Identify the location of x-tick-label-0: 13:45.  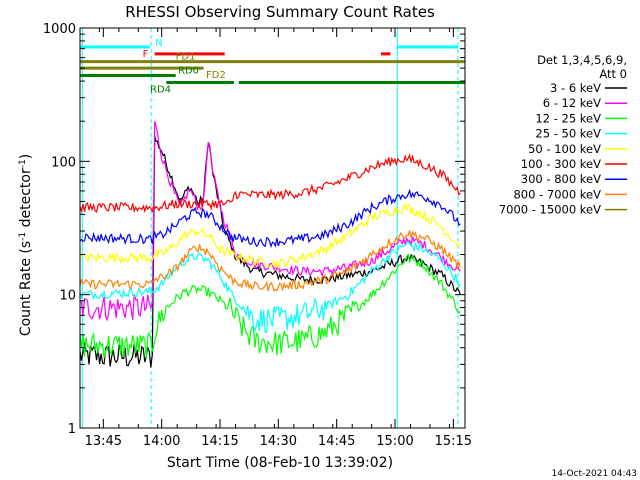
(103, 441).